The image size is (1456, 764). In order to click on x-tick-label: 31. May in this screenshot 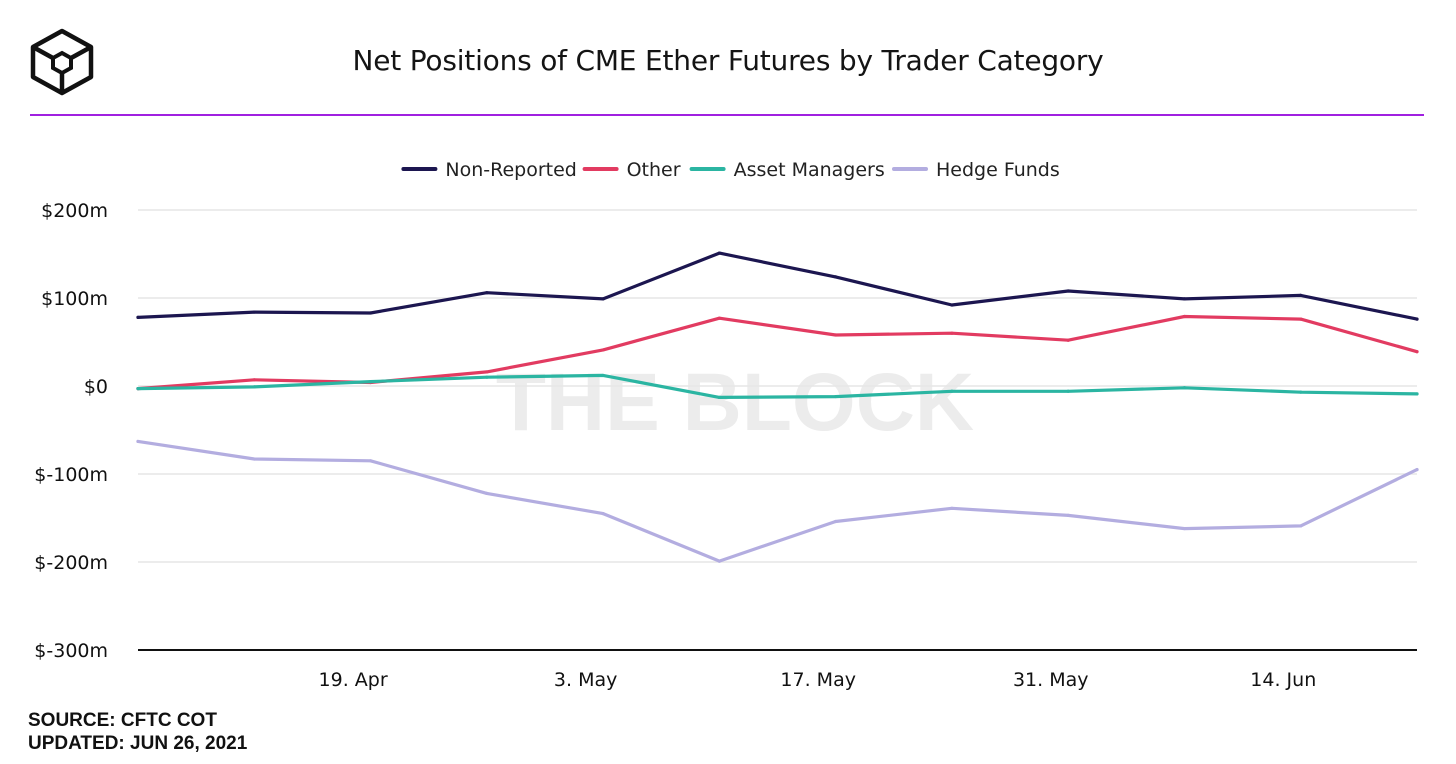, I will do `click(1051, 680)`.